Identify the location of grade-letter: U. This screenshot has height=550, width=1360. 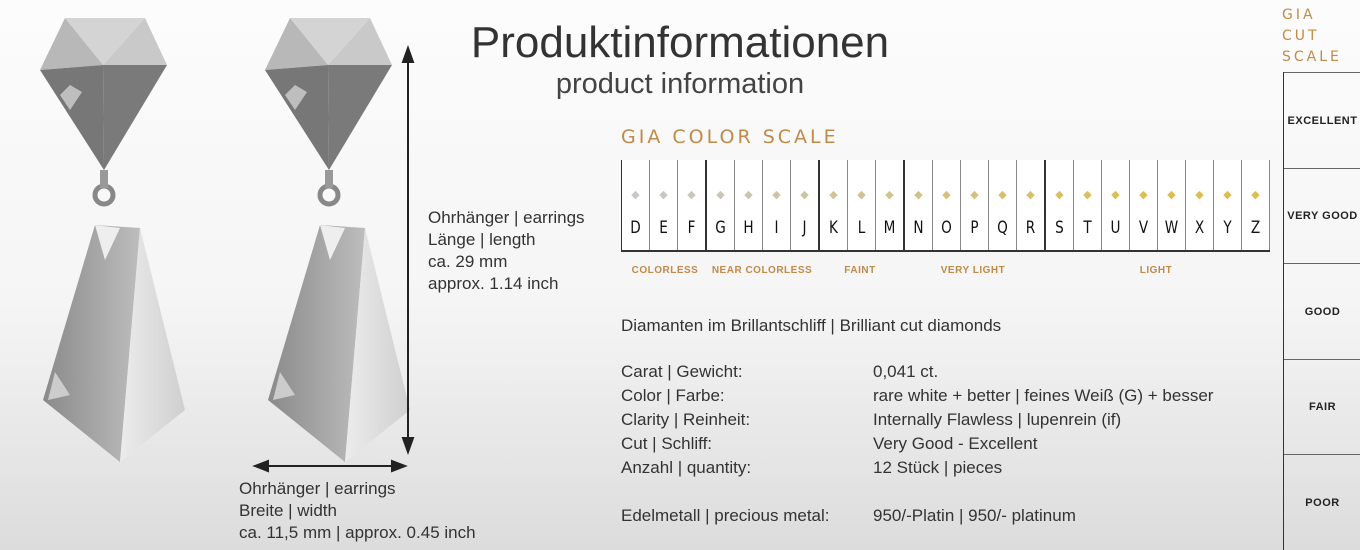
(1115, 228).